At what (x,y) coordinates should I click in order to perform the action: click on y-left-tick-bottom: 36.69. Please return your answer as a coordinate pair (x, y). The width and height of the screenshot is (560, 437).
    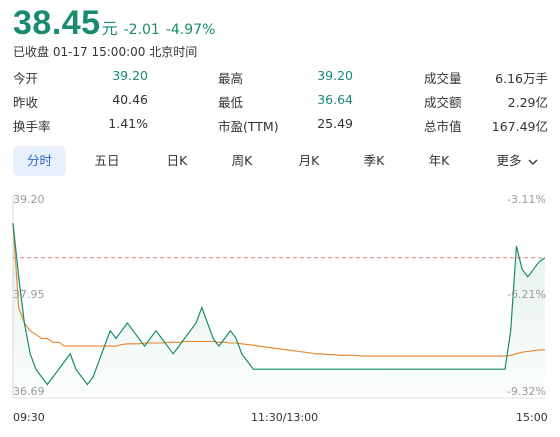
    Looking at the image, I should click on (29, 391).